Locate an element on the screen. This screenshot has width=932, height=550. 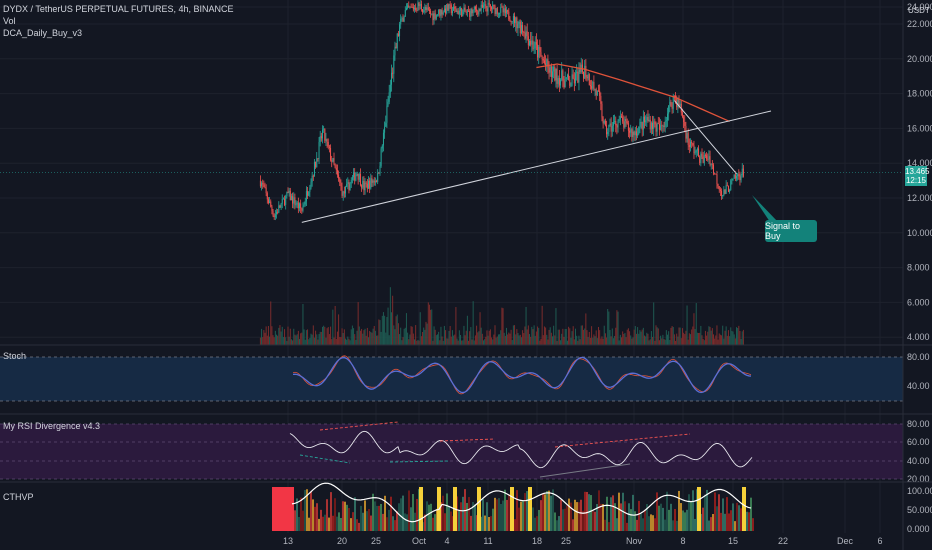
rsi-title: My RSI Divergence v4.3 is located at coordinates (52, 426).